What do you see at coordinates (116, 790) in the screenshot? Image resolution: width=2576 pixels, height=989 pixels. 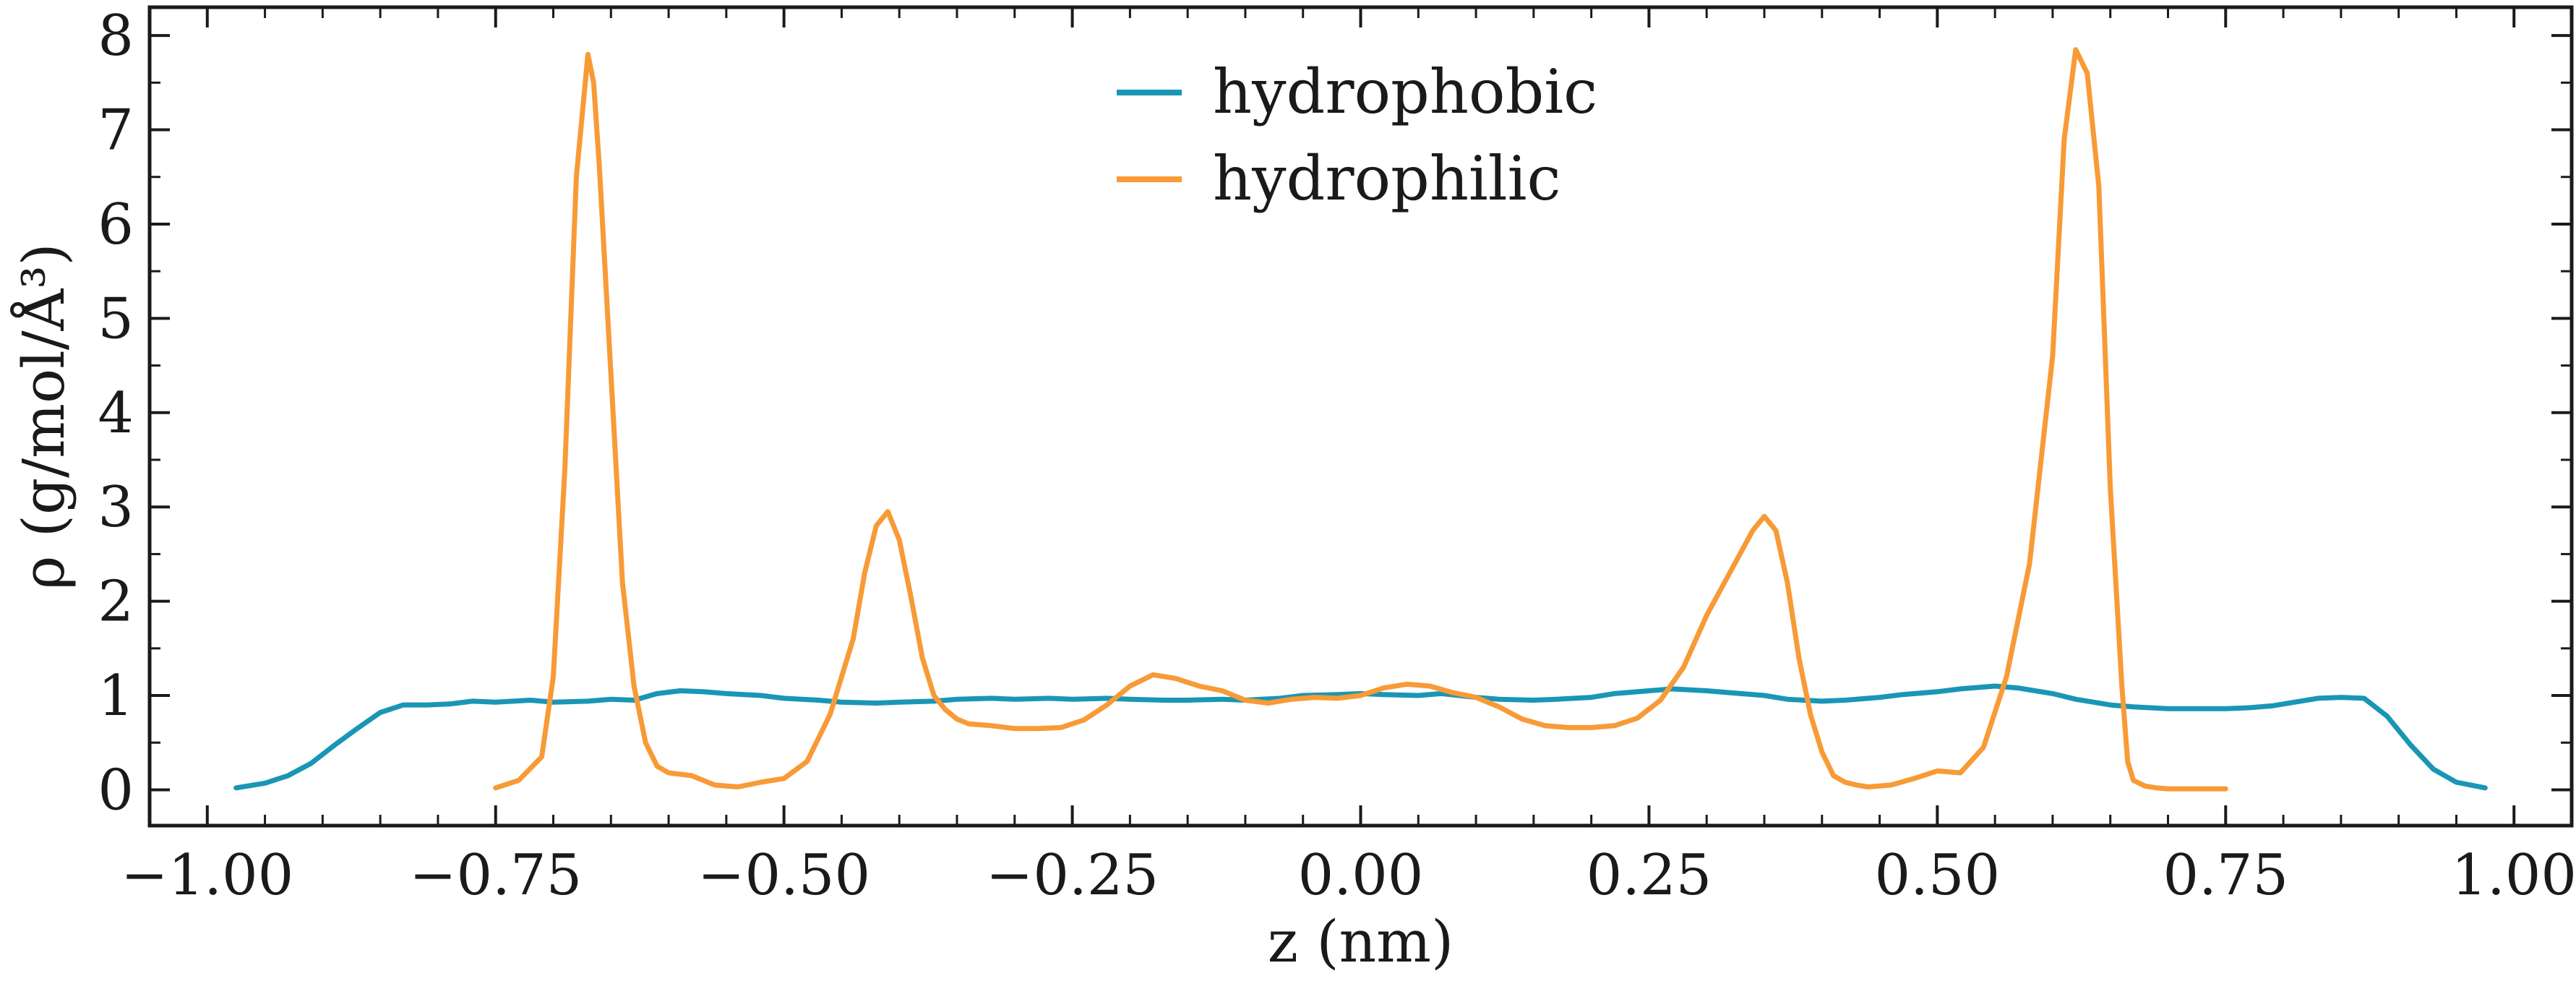 I see `y-tick-label: 0` at bounding box center [116, 790].